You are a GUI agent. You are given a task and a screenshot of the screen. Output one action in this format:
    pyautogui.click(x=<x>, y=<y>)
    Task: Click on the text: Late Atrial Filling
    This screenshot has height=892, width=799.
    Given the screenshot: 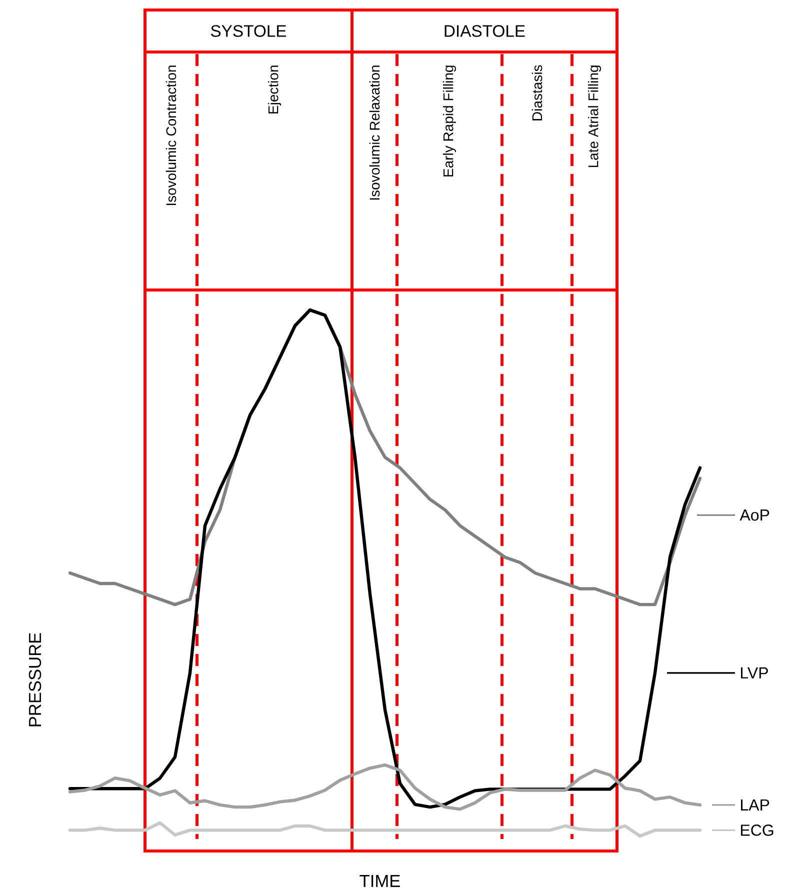 What is the action you would take?
    pyautogui.click(x=595, y=117)
    